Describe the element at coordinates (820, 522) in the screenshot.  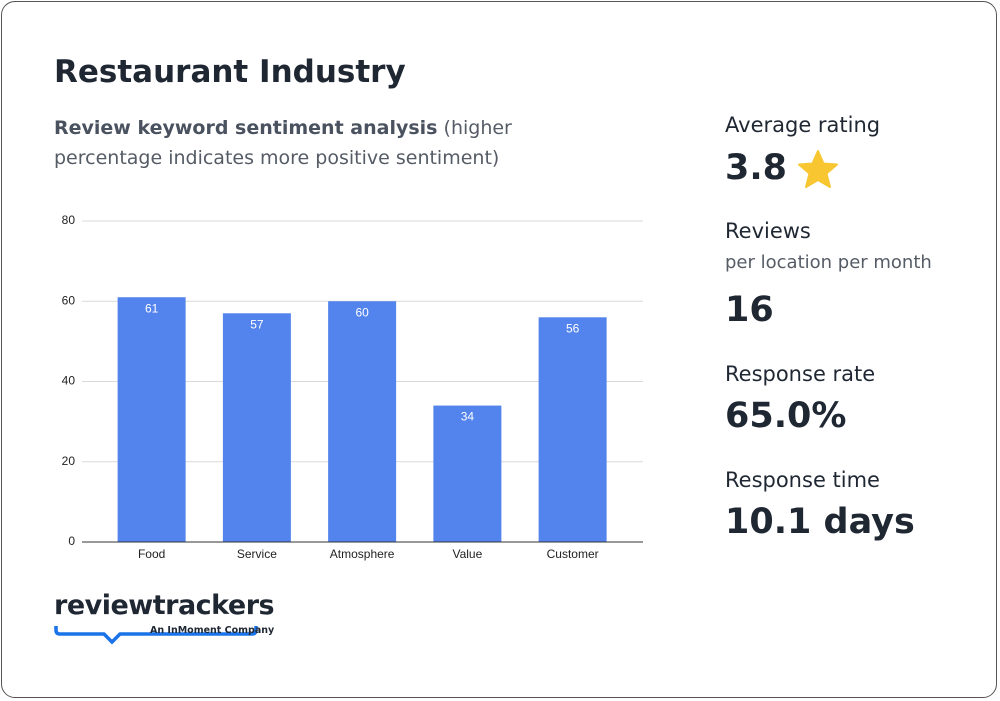
I see `stat-value: 10.1 days` at that location.